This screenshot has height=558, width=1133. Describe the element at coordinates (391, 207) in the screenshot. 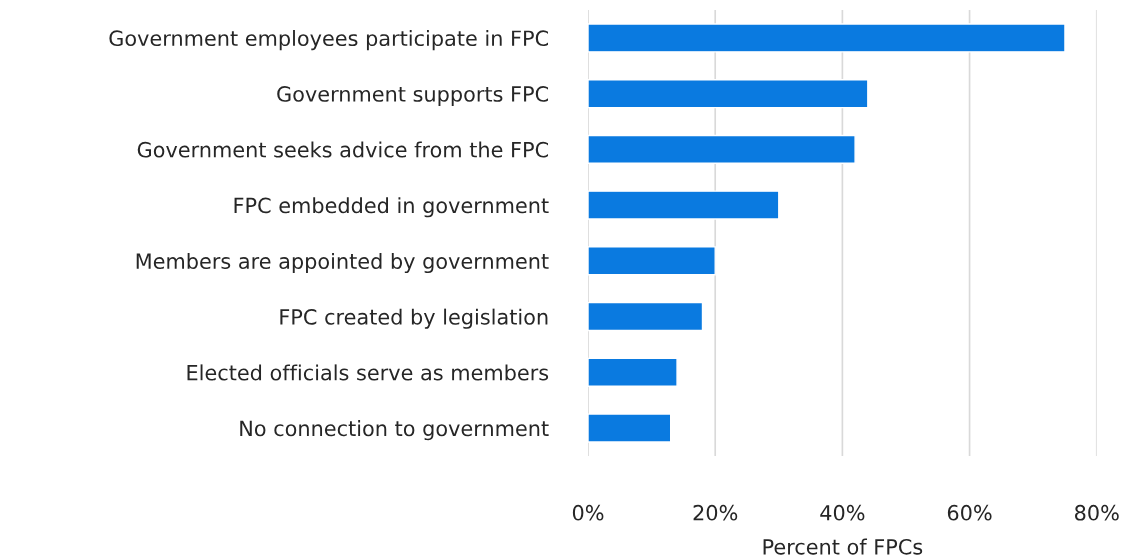

I see `y-tick-label: FPC embedded in government` at that location.